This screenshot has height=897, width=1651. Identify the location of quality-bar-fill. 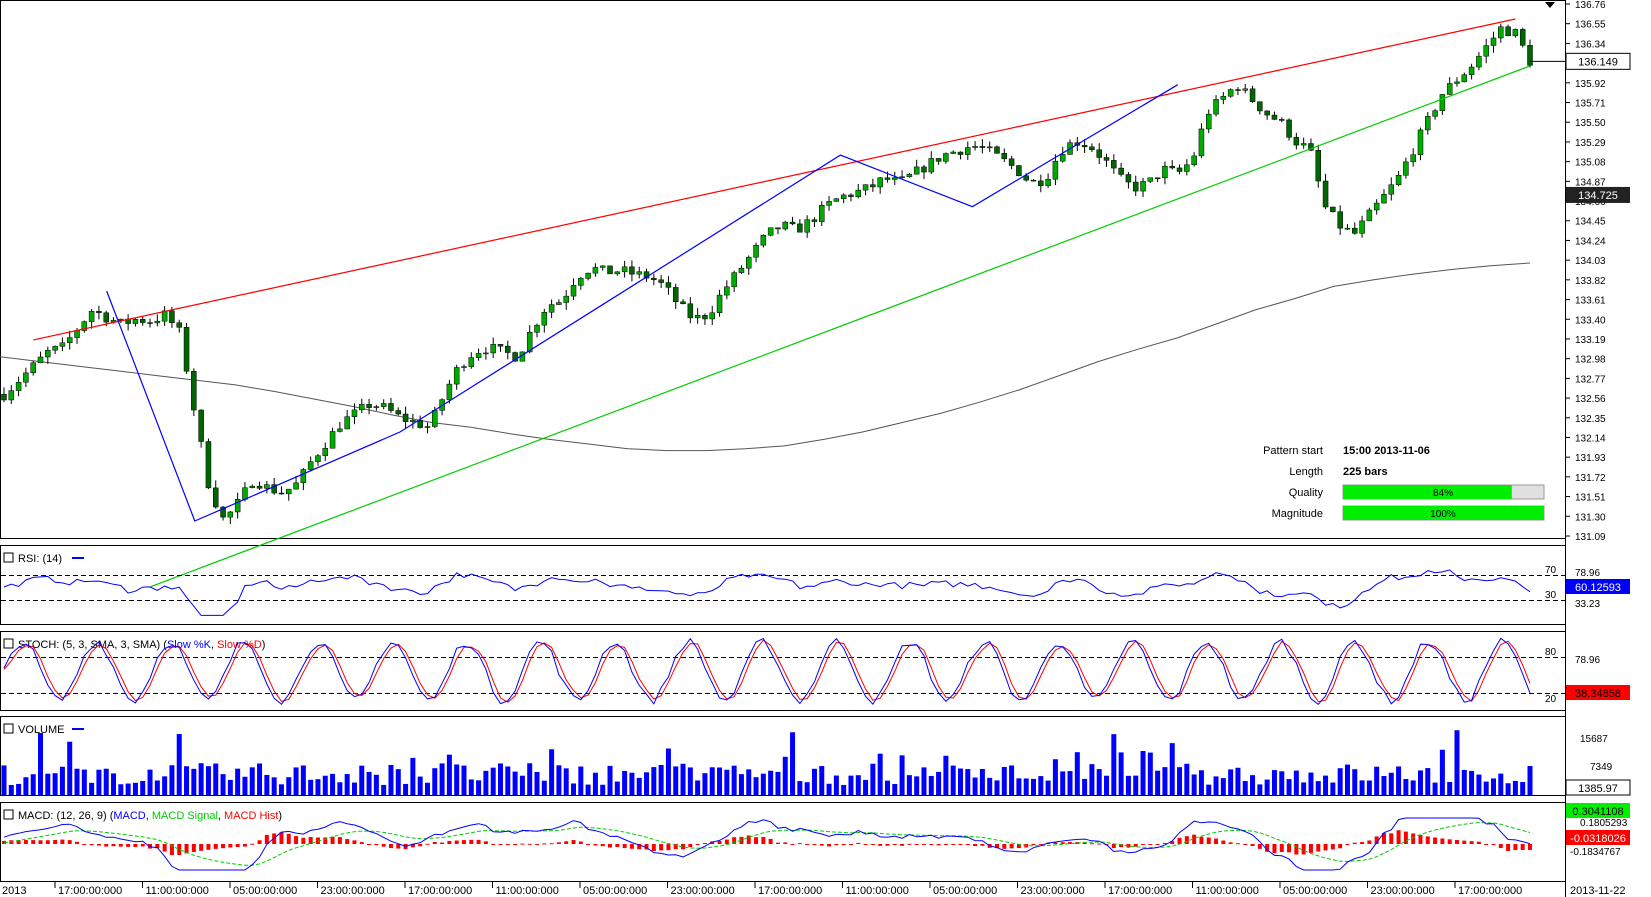
(1427, 492).